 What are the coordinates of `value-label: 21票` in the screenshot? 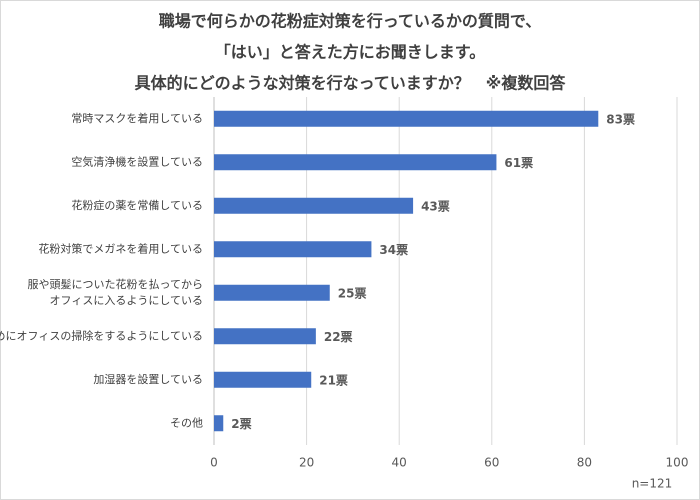 It's located at (333, 380).